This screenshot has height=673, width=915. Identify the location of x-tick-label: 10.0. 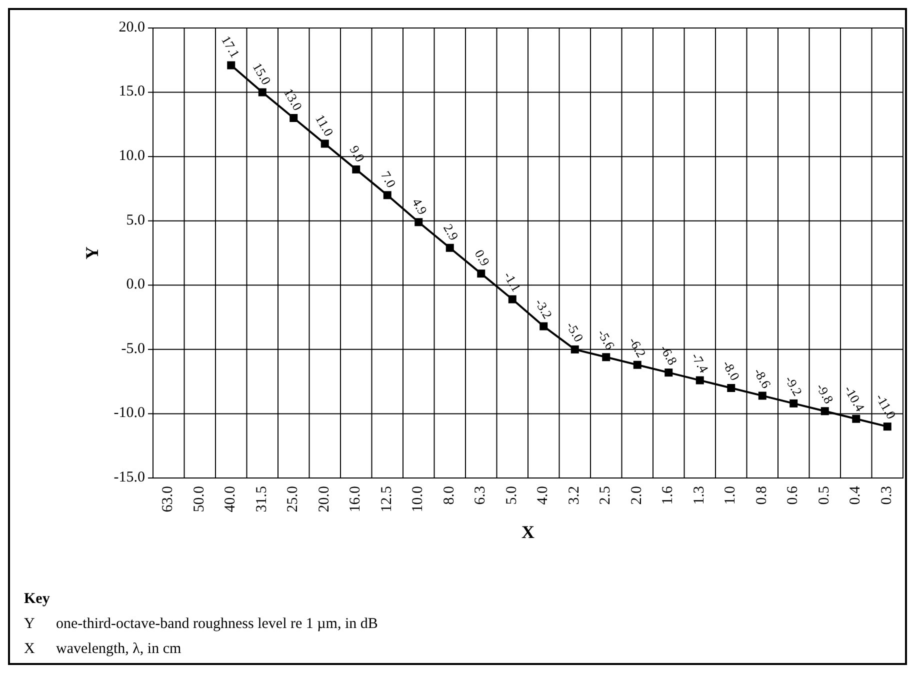
(418, 499).